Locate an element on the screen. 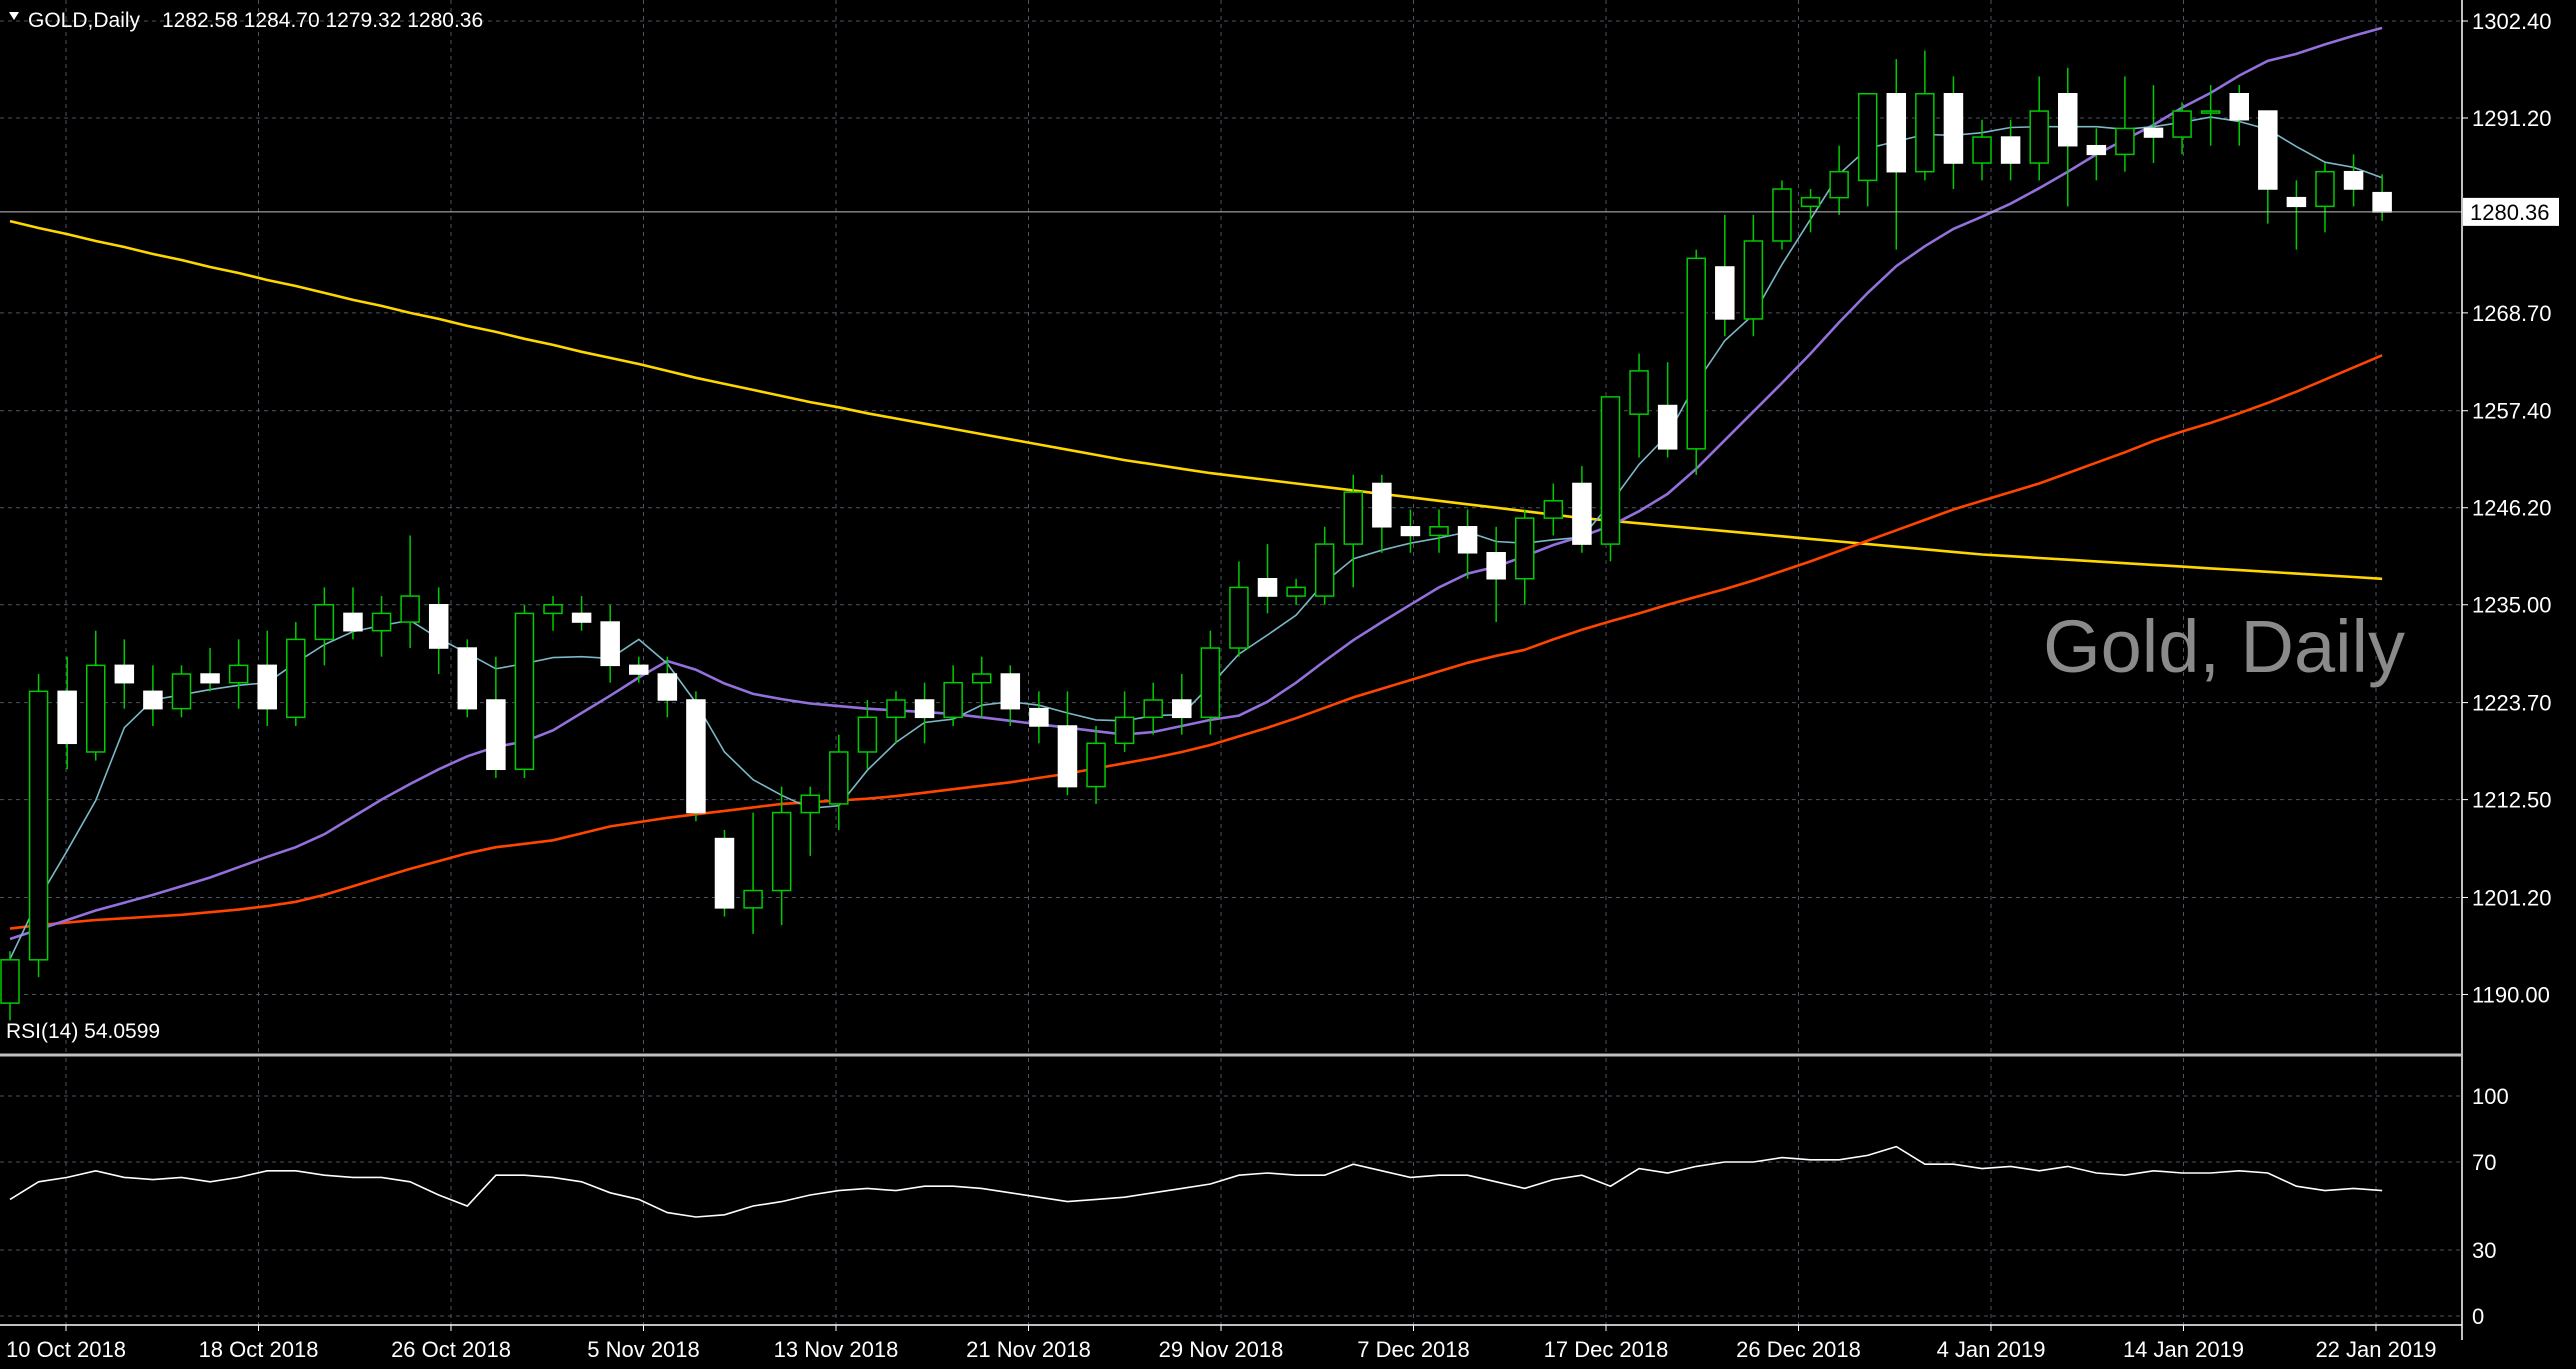  date-tick-label: 5 Nov 2018 is located at coordinates (643, 1349).